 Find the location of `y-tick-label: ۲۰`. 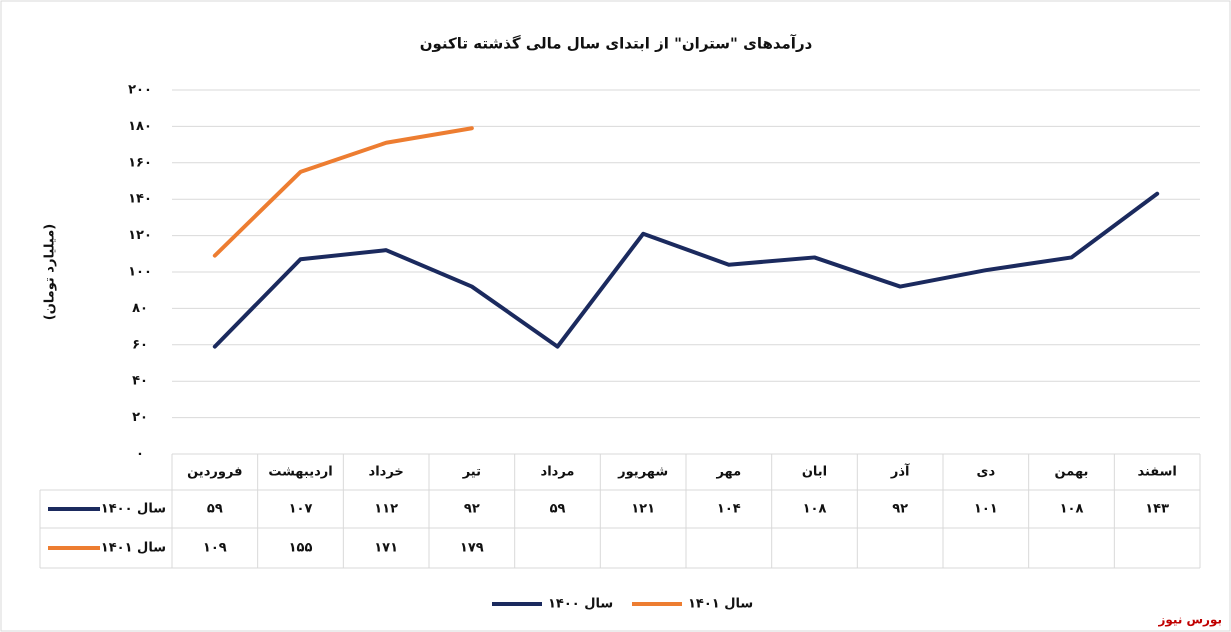

y-tick-label: ۲۰ is located at coordinates (140, 417).